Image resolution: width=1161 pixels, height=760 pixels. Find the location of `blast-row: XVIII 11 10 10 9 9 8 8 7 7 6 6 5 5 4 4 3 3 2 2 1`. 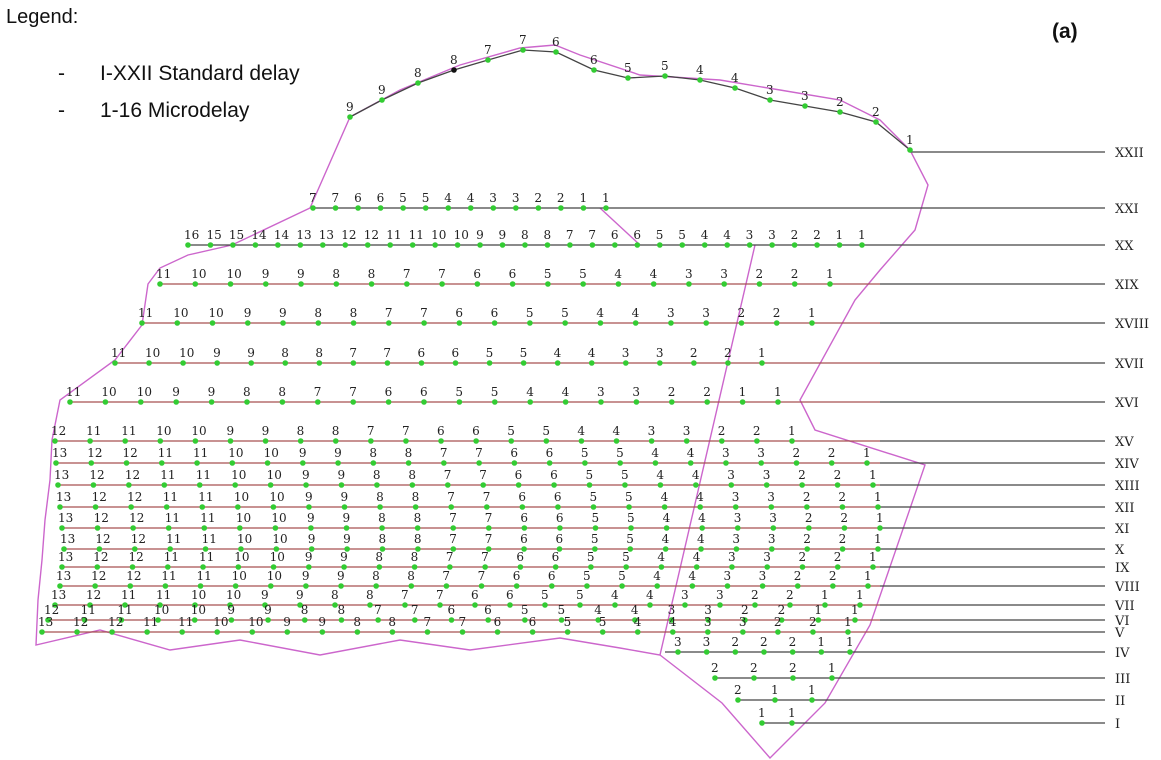

blast-row: XVIII 11 10 10 9 9 8 8 7 7 6 6 5 5 4 4 3 3 2 2 1 is located at coordinates (643, 319).